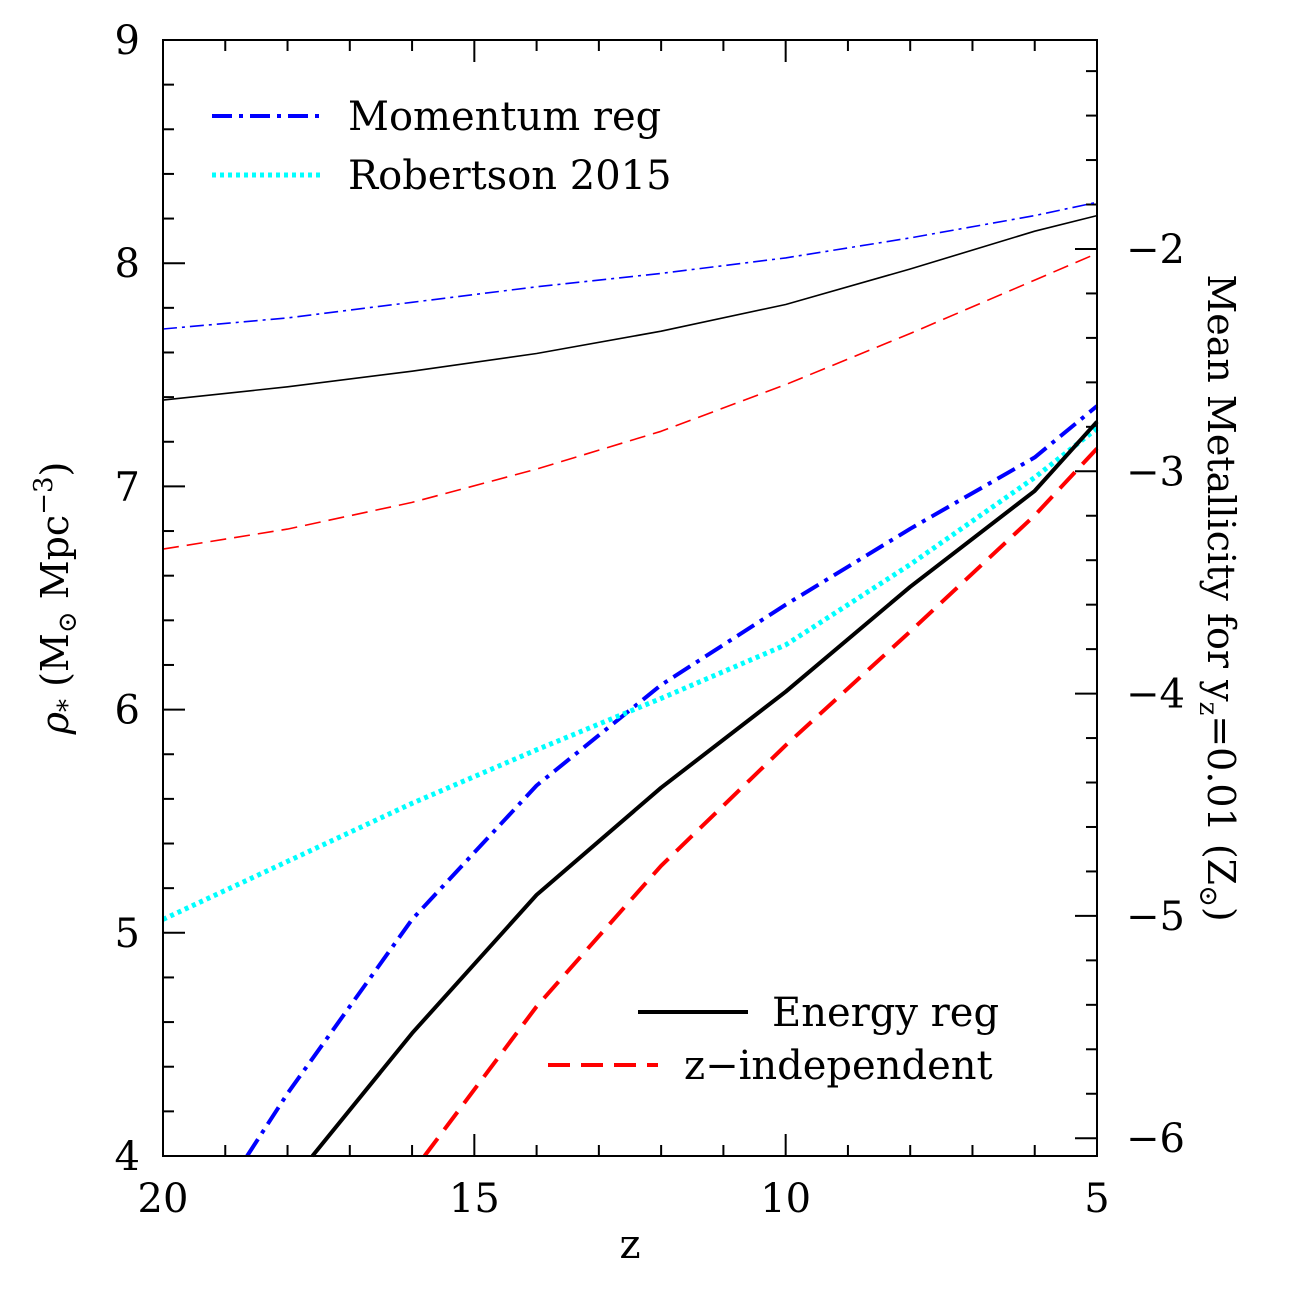 Image resolution: width=1296 pixels, height=1296 pixels. Describe the element at coordinates (127, 1157) in the screenshot. I see `y-left-tick-label: 4` at that location.